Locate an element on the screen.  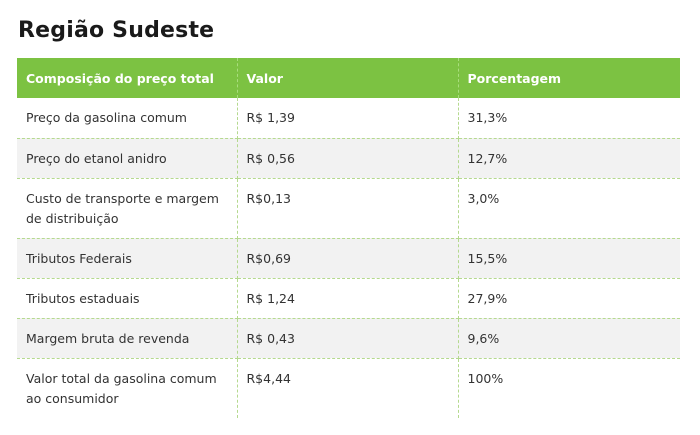
table-row: Preço do etanol anidro R$ 0,56 12,7% is located at coordinates (348, 158).